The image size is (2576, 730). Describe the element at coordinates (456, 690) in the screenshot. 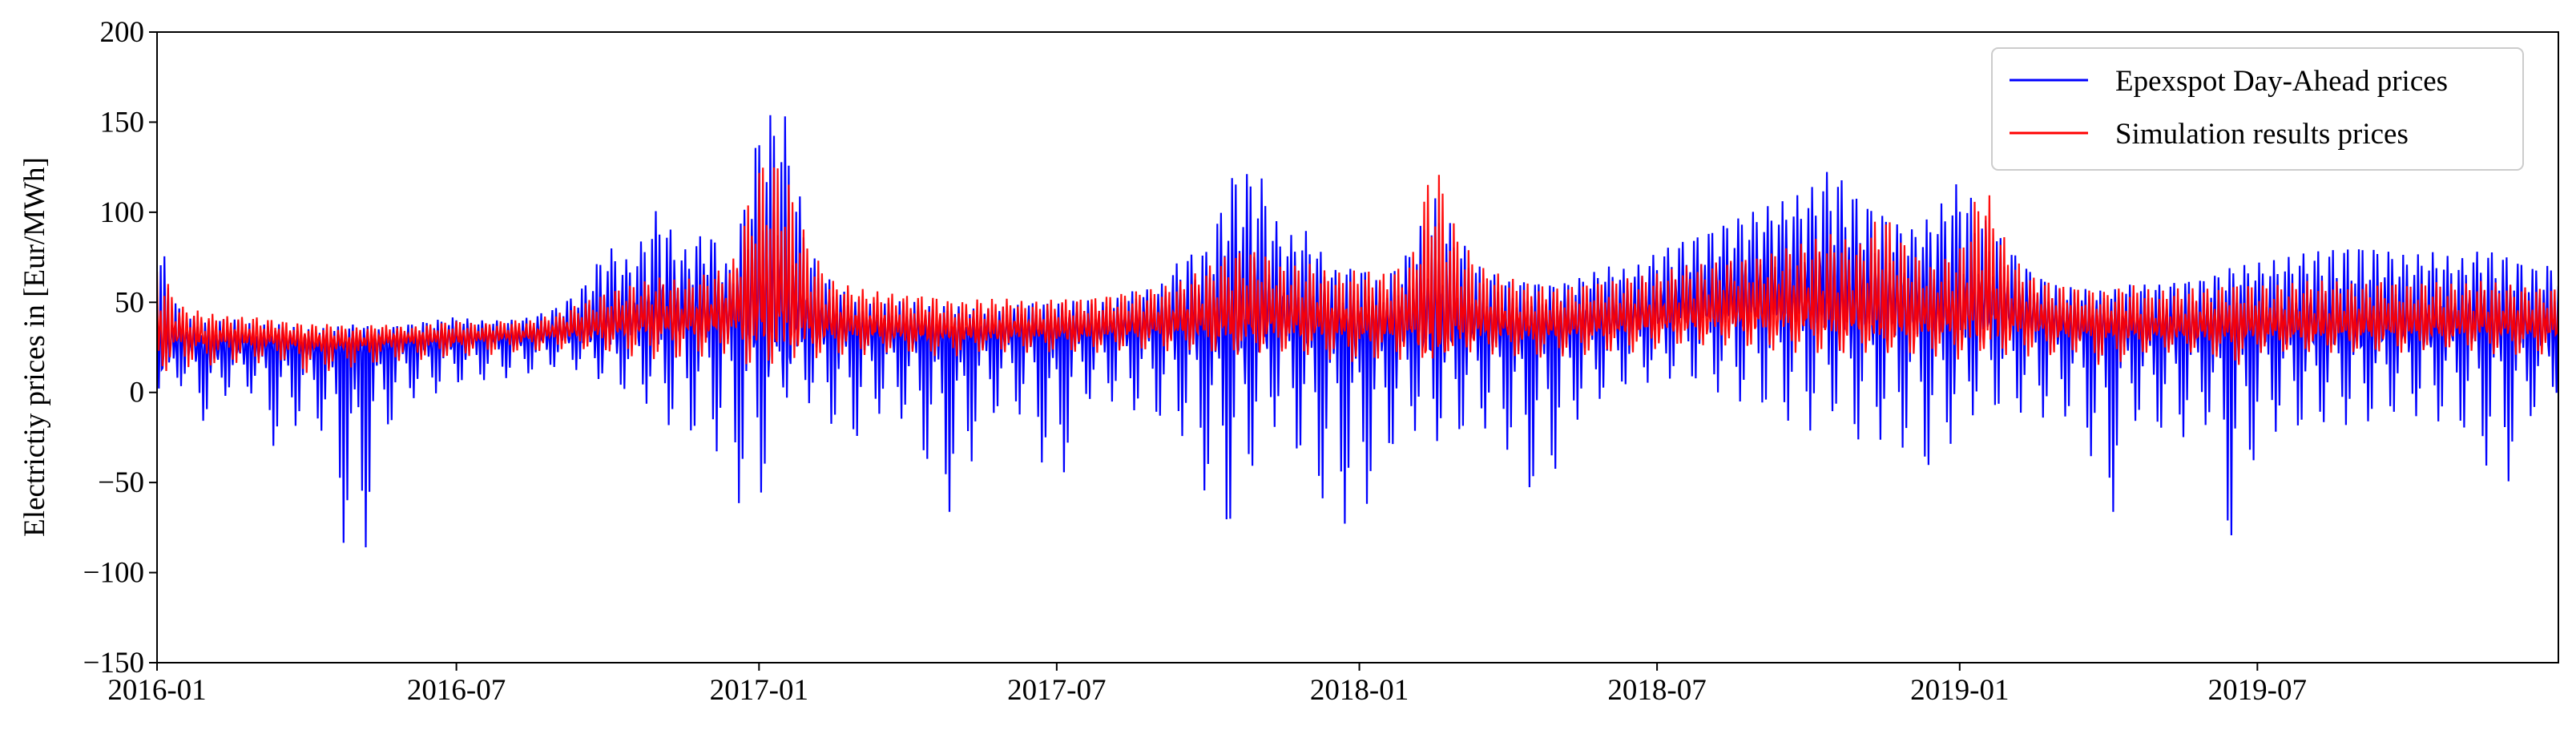

I see `x-tick-label: 2016-07` at that location.